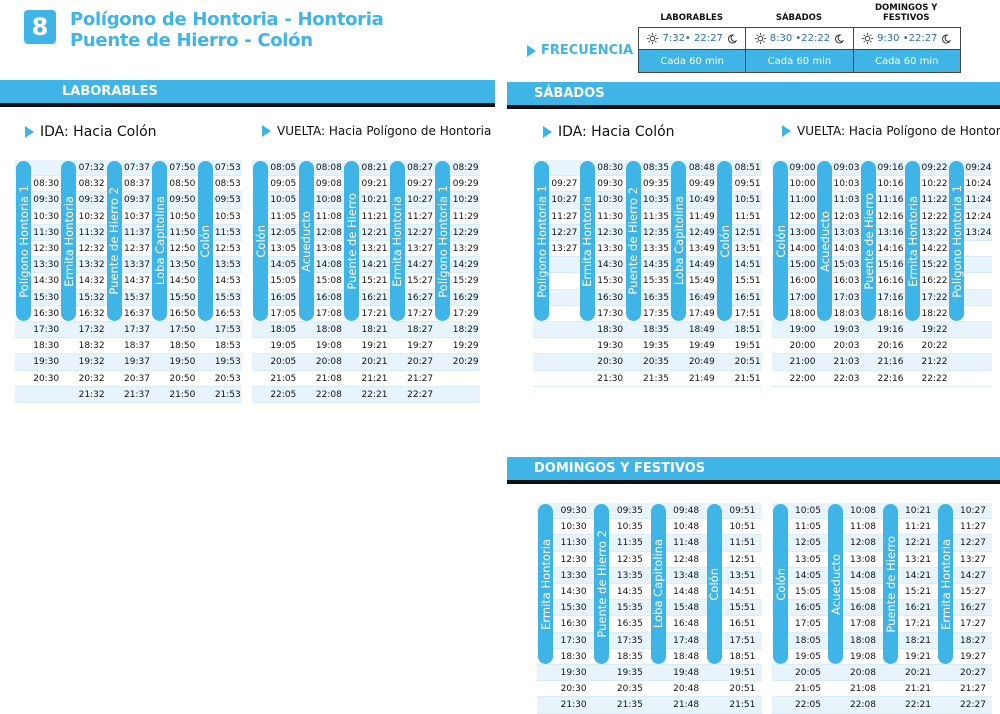 The width and height of the screenshot is (1000, 714). What do you see at coordinates (747, 330) in the screenshot?
I see `departure-time: 18:51` at bounding box center [747, 330].